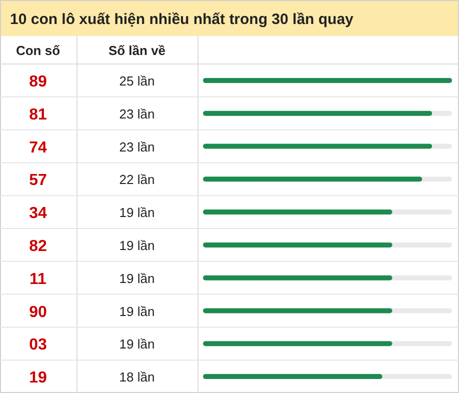 Image resolution: width=459 pixels, height=393 pixels. What do you see at coordinates (38, 115) in the screenshot?
I see `y-tick-label: 81` at bounding box center [38, 115].